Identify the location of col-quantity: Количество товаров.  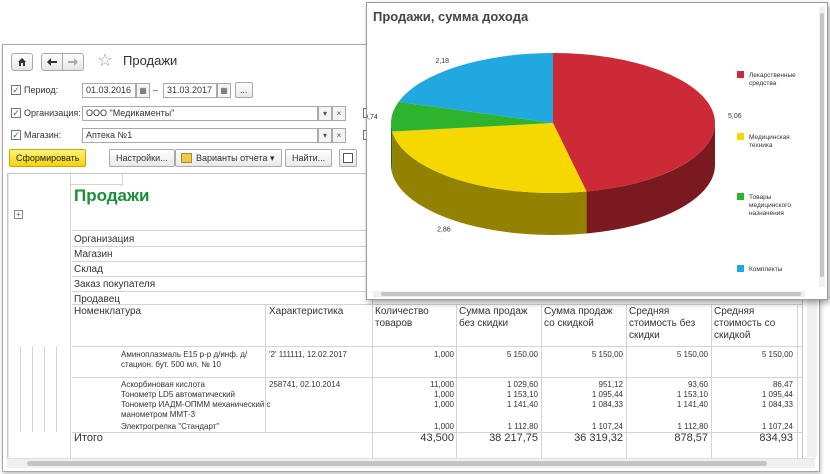
(402, 317).